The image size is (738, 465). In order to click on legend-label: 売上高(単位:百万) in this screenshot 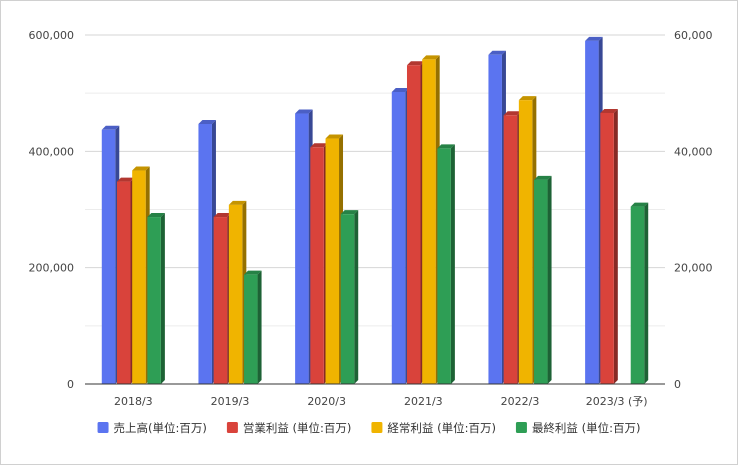, I will do `click(160, 428)`.